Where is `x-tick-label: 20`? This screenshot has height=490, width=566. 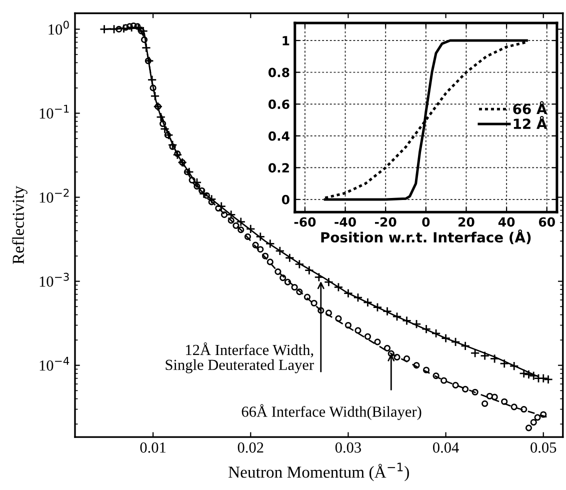
x-tick-label: 20 is located at coordinates (466, 222).